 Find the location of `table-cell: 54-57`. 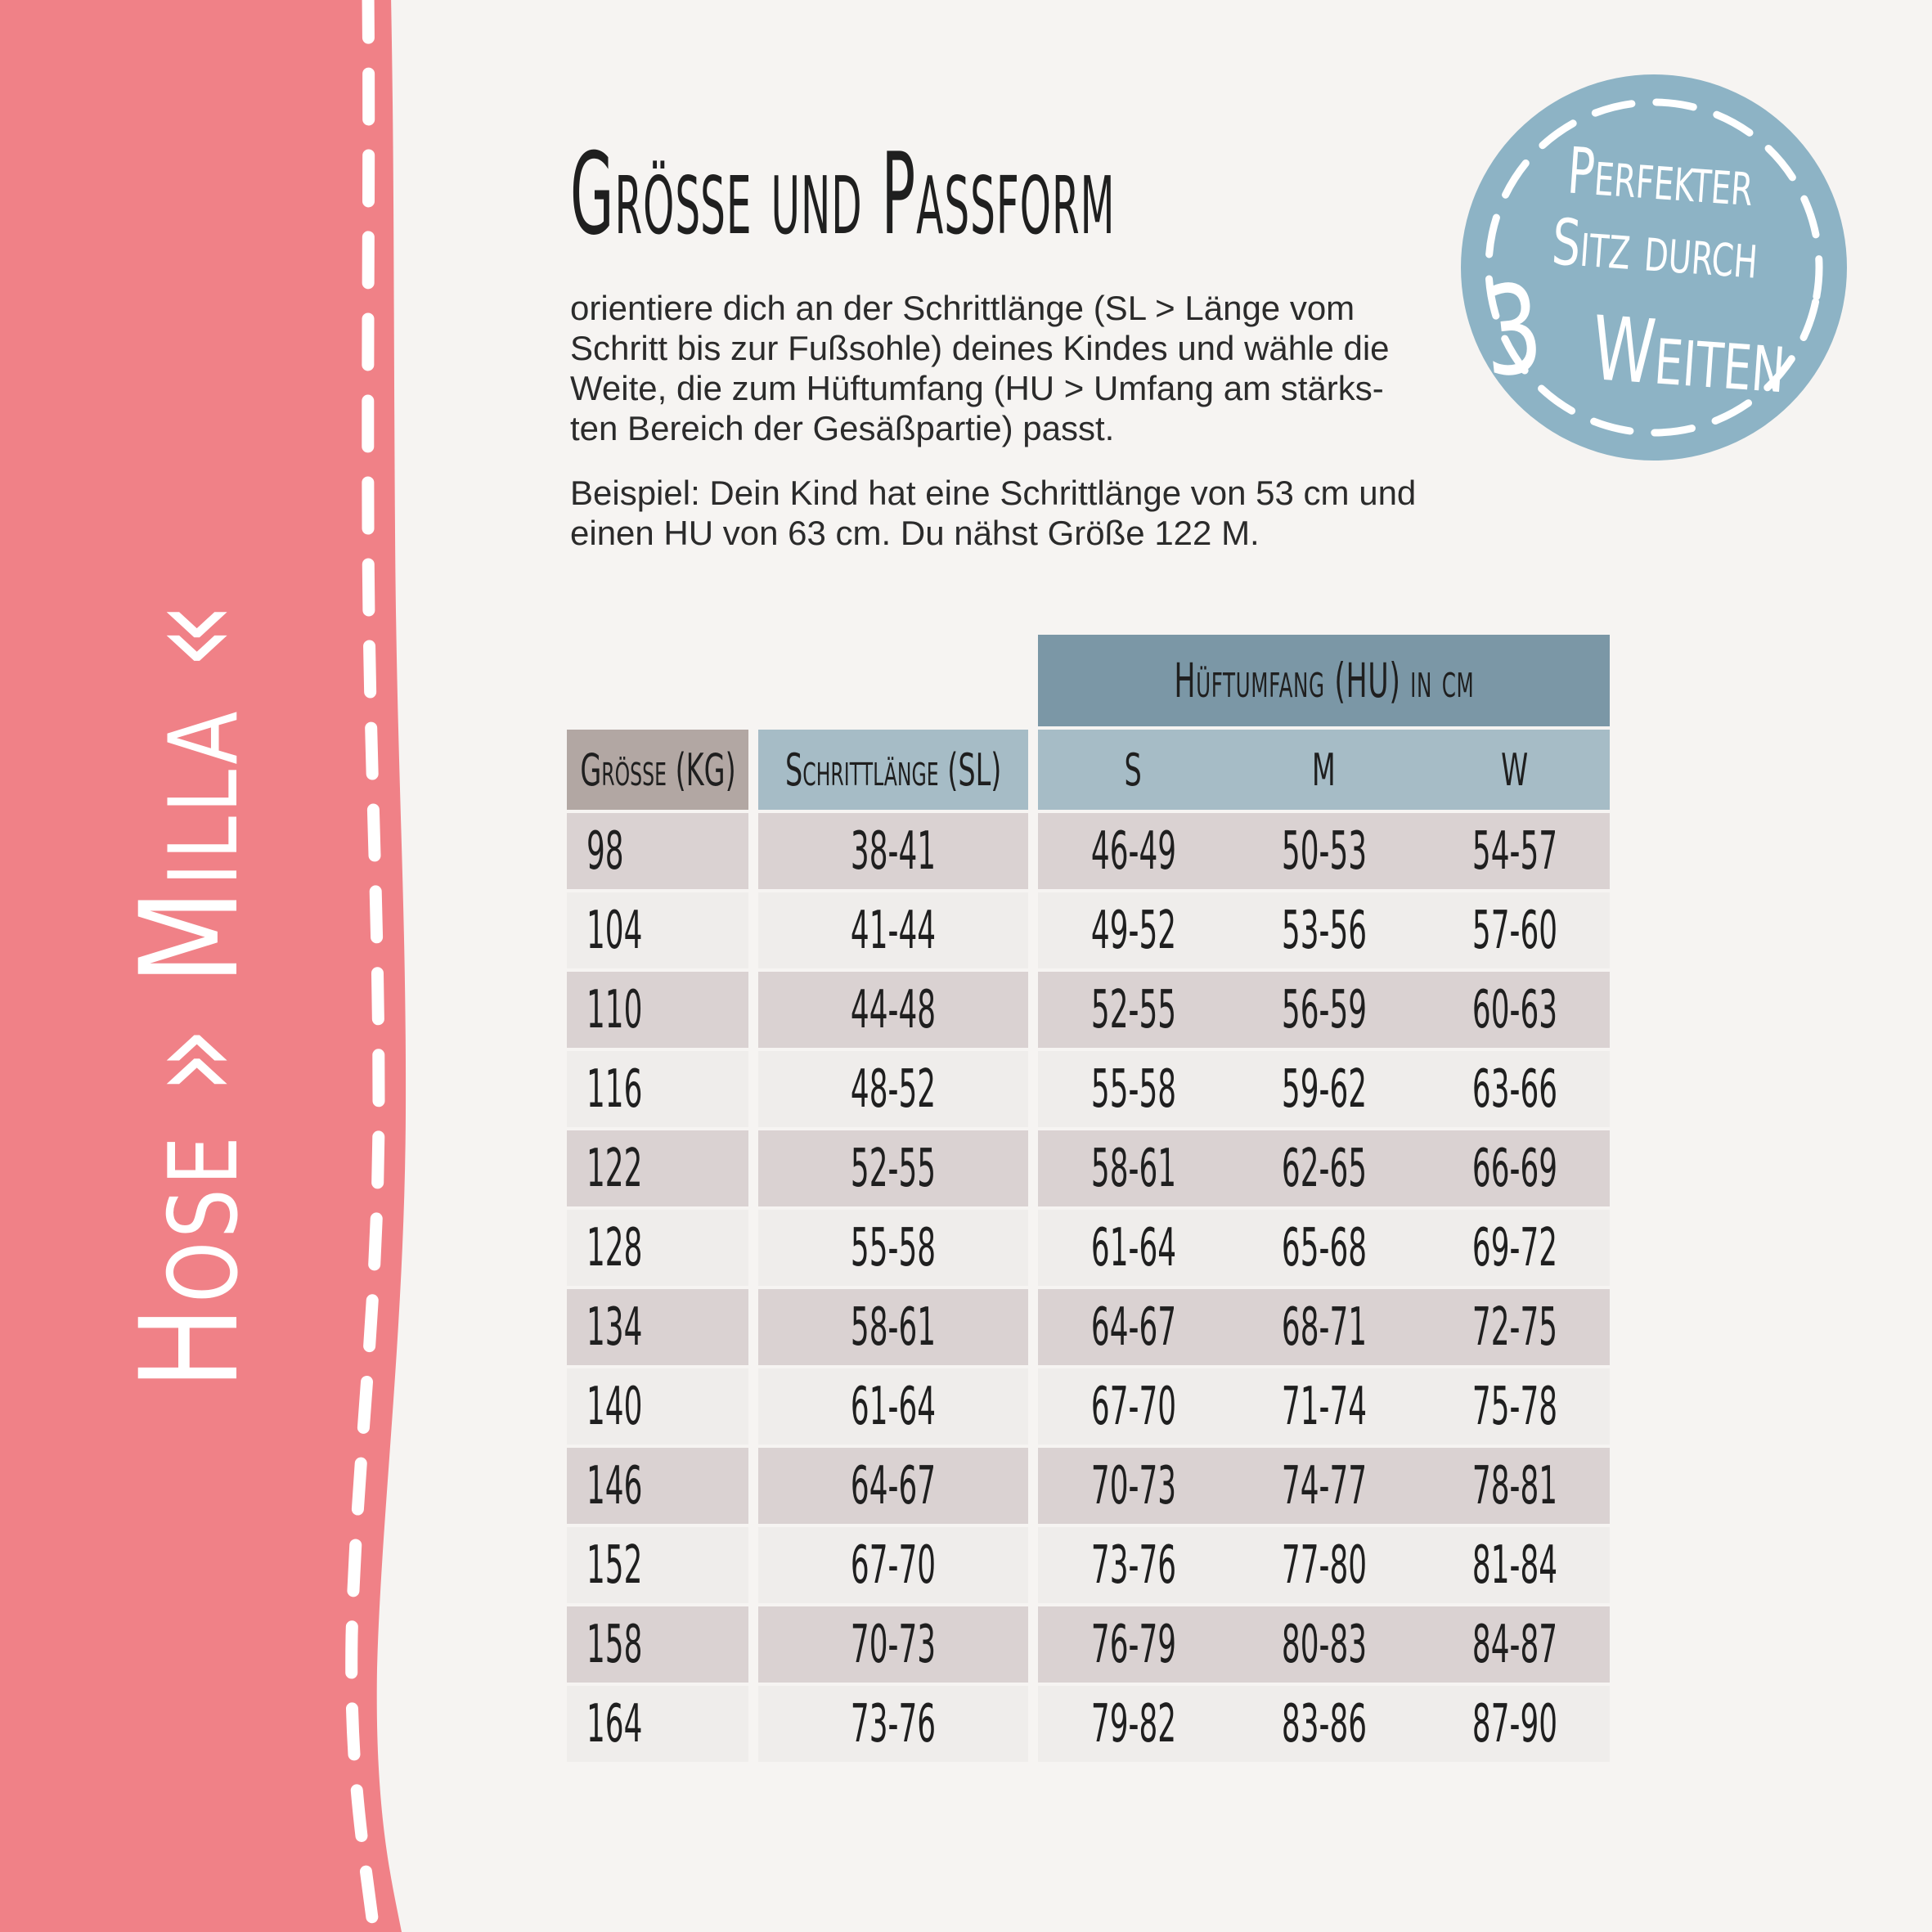

table-cell: 54-57 is located at coordinates (1514, 851).